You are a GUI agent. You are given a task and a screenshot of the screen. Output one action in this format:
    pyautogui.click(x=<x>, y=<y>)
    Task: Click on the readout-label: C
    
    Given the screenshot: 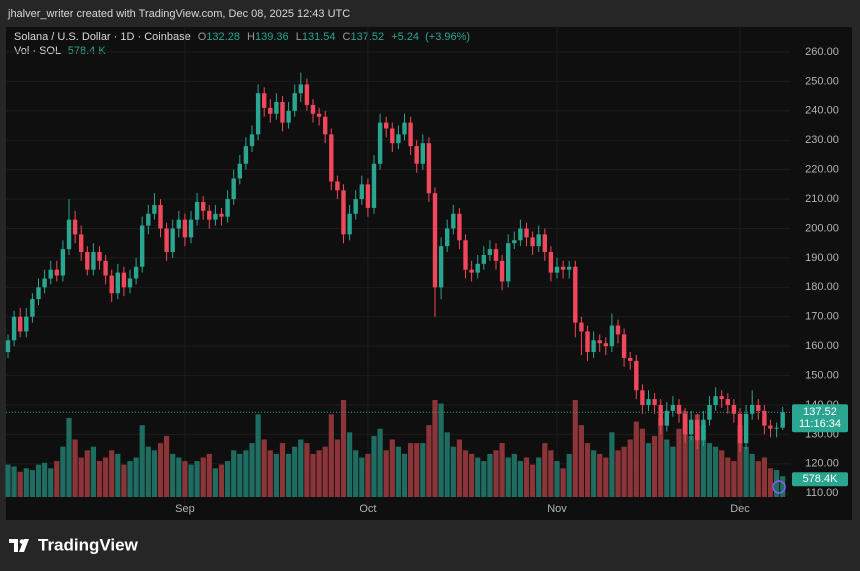 What is the action you would take?
    pyautogui.click(x=347, y=37)
    